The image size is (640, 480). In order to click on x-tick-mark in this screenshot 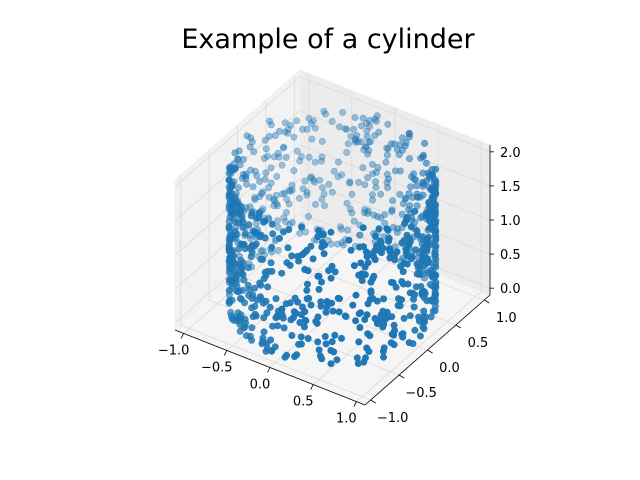, I will do `click(269, 370)`.